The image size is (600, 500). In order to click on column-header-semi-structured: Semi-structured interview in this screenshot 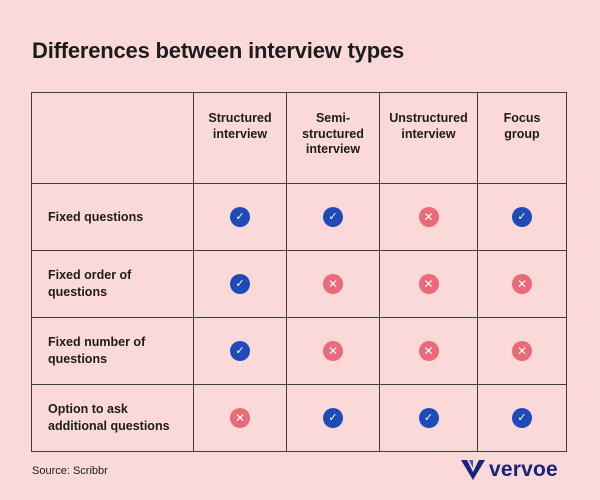, I will do `click(333, 138)`.